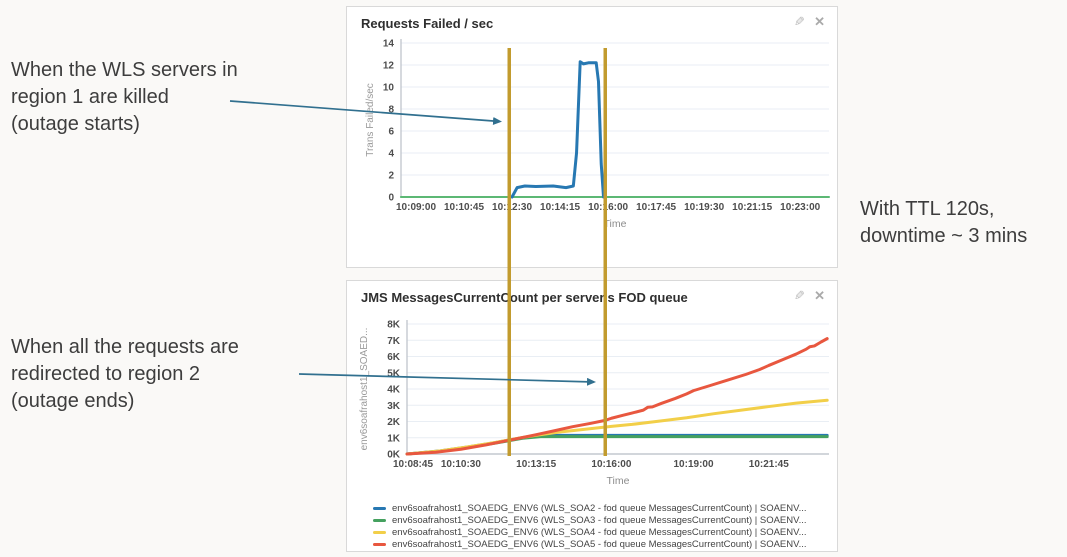 This screenshot has width=1067, height=557. What do you see at coordinates (704, 207) in the screenshot?
I see `svg-text: 10:19:30` at bounding box center [704, 207].